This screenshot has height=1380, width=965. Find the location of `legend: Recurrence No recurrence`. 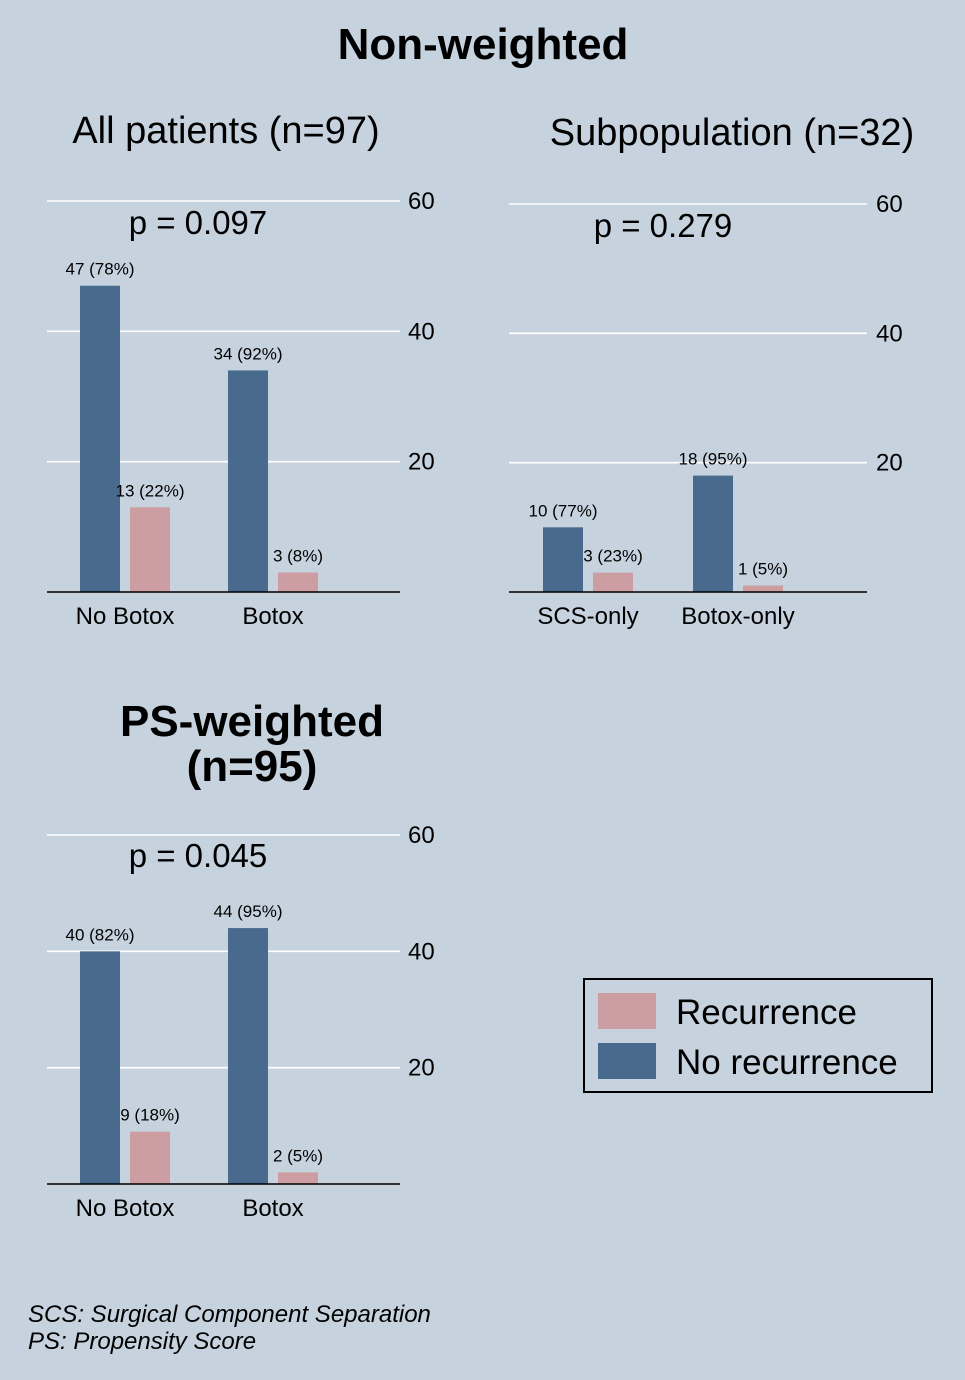

legend: Recurrence No recurrence is located at coordinates (758, 1035).